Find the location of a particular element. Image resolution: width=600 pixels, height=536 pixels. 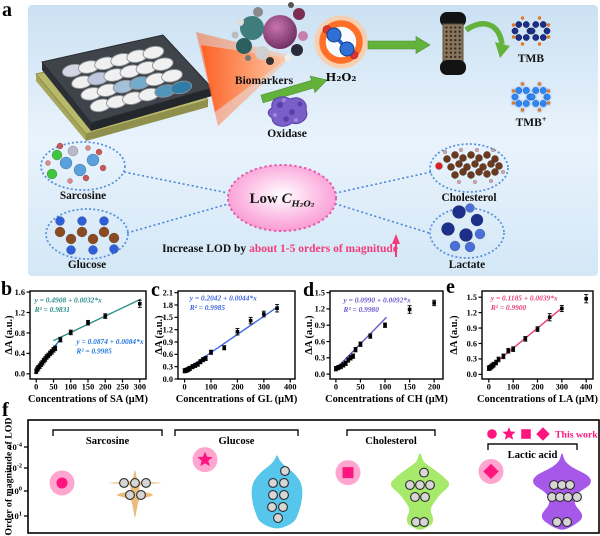

svg-text: 200 is located at coordinates (537, 387).